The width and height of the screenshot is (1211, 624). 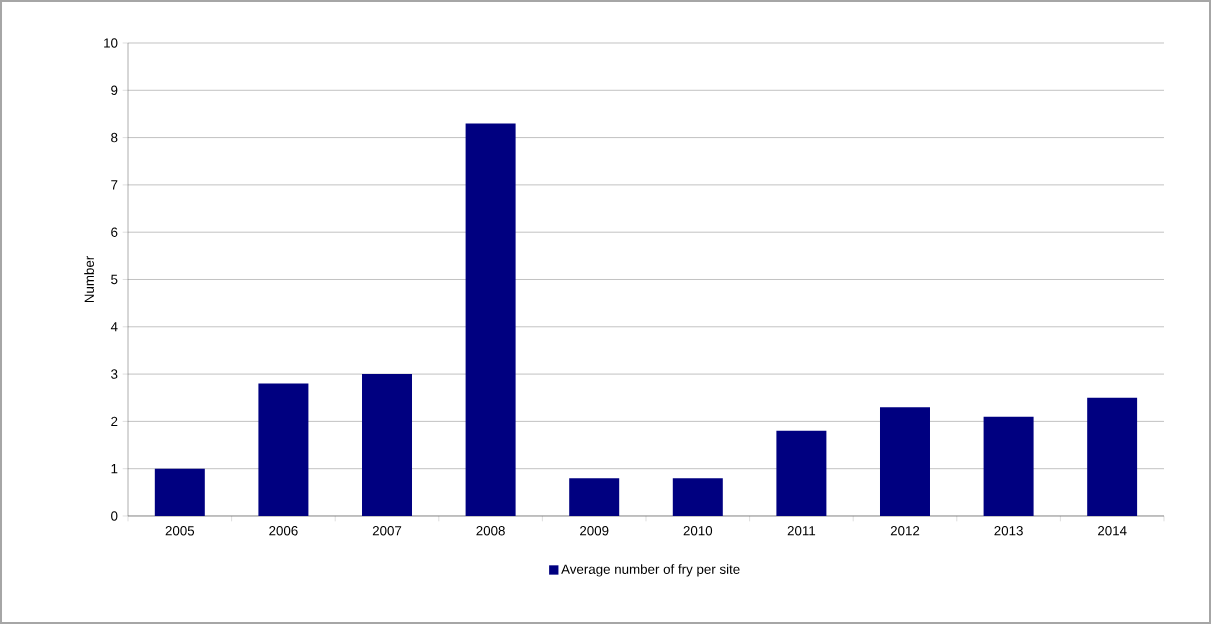 I want to click on y-tick-label: 3, so click(x=114, y=374).